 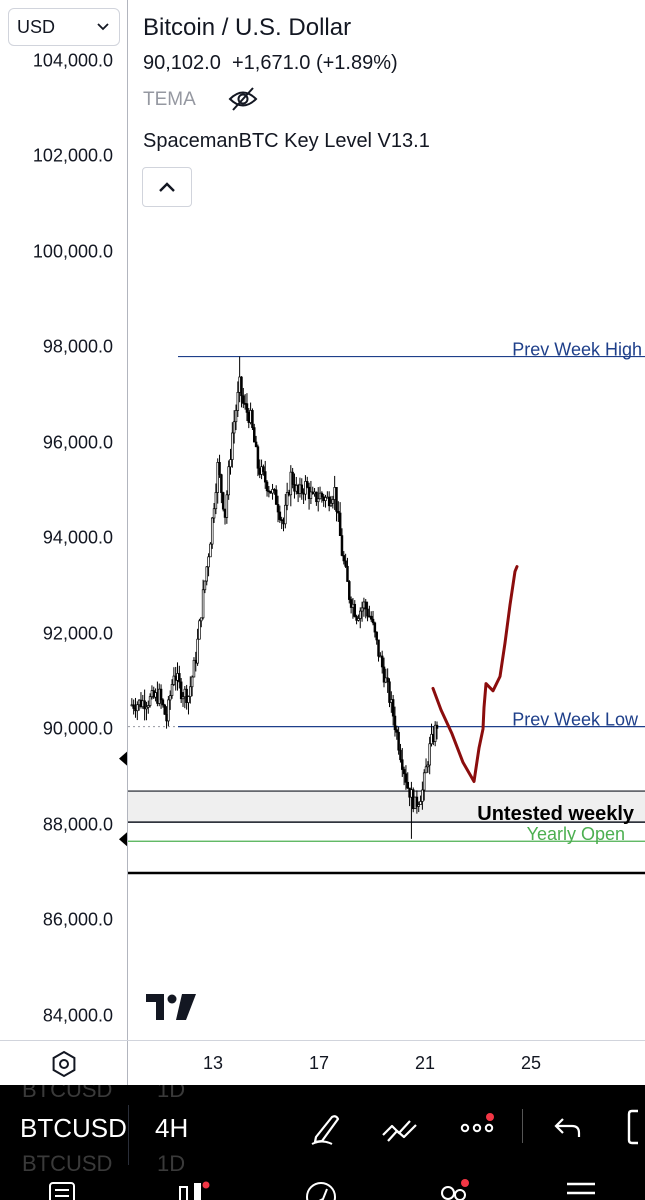 I want to click on time-axis-label: 17, so click(x=319, y=1063).